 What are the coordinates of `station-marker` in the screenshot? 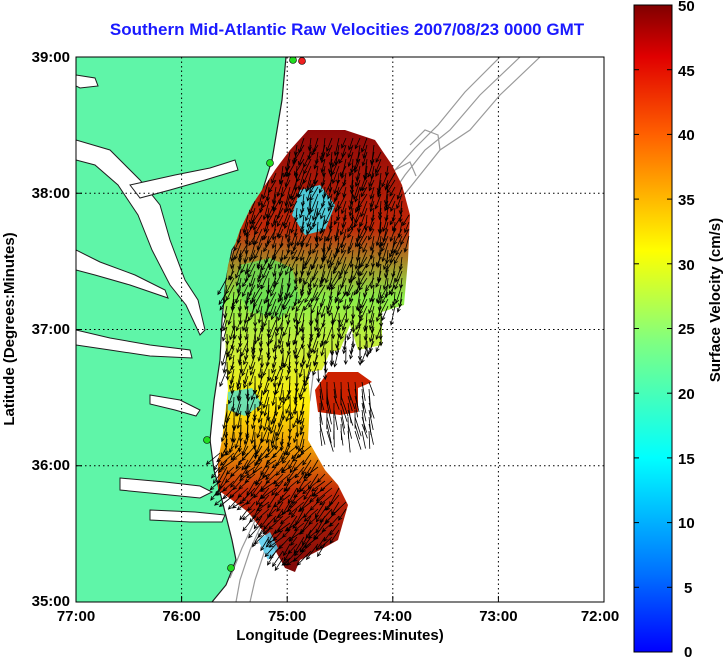 It's located at (270, 163).